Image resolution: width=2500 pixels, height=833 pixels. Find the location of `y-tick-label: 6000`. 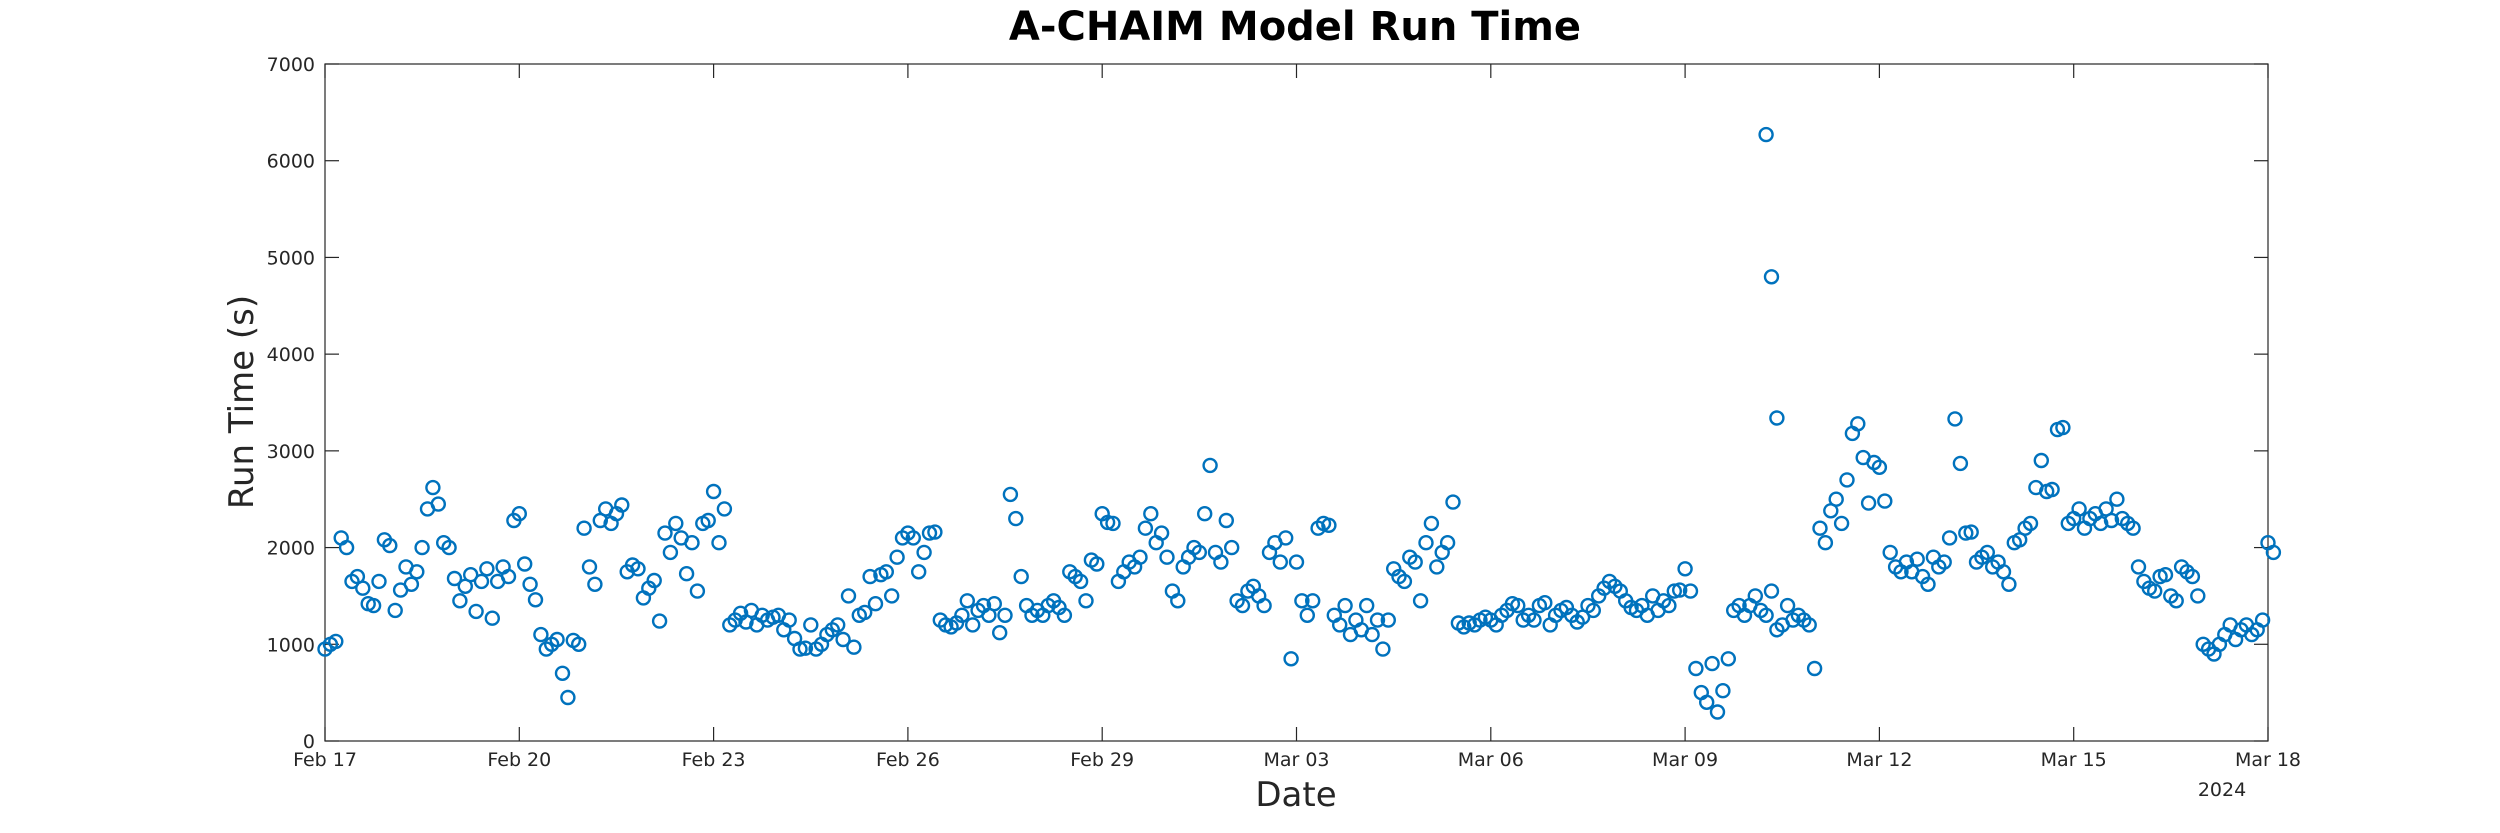

y-tick-label: 6000 is located at coordinates (291, 162).